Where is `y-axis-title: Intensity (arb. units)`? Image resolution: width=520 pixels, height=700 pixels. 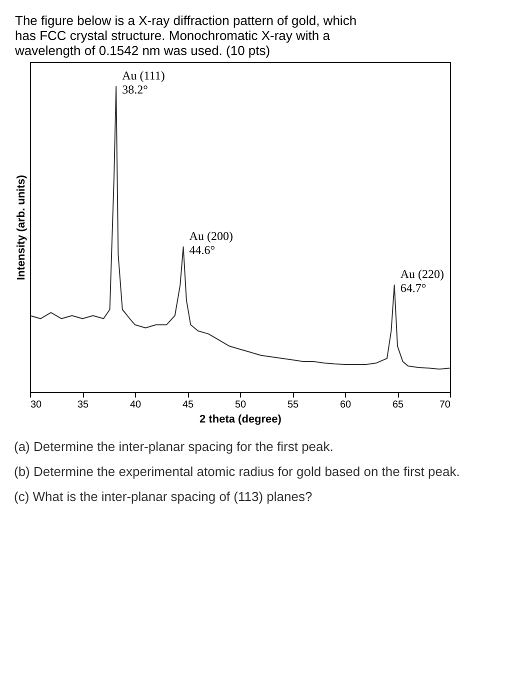
y-axis-title: Intensity (arb. units) is located at coordinates (22, 227).